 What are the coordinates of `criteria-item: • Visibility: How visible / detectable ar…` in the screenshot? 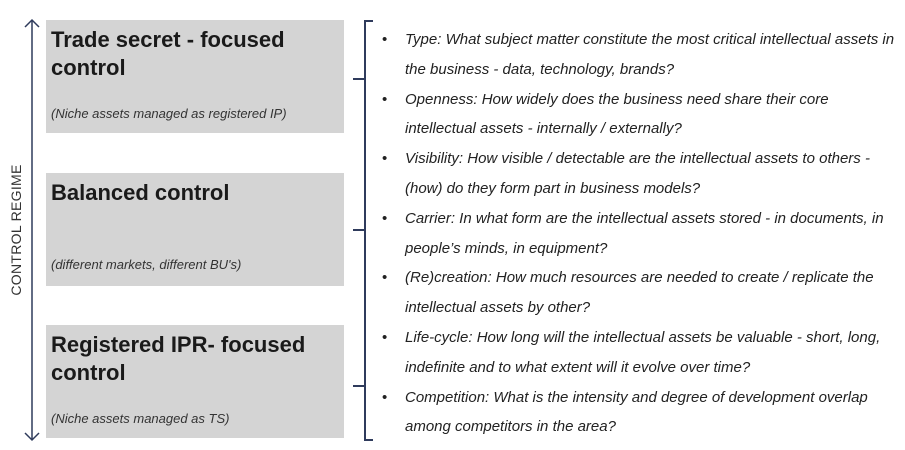 It's located at (638, 174).